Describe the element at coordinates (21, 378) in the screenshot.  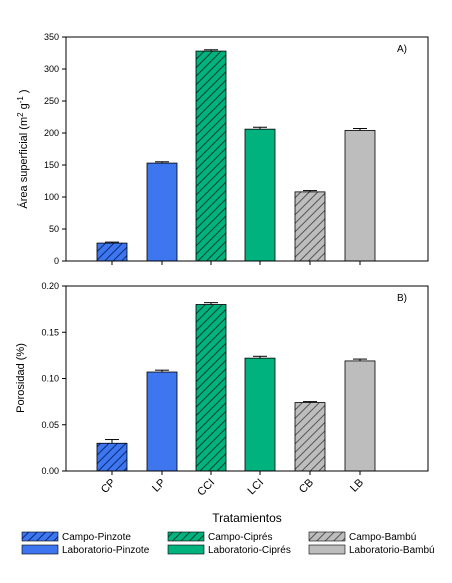
I see `panel-b-ylabel: Porosidad (%)` at that location.